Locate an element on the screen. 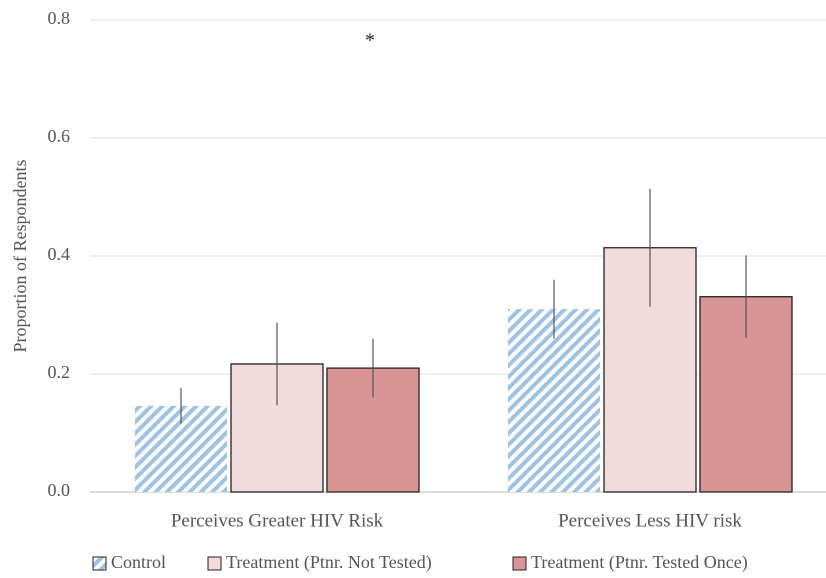 The height and width of the screenshot is (578, 826). bar is located at coordinates (554, 400).